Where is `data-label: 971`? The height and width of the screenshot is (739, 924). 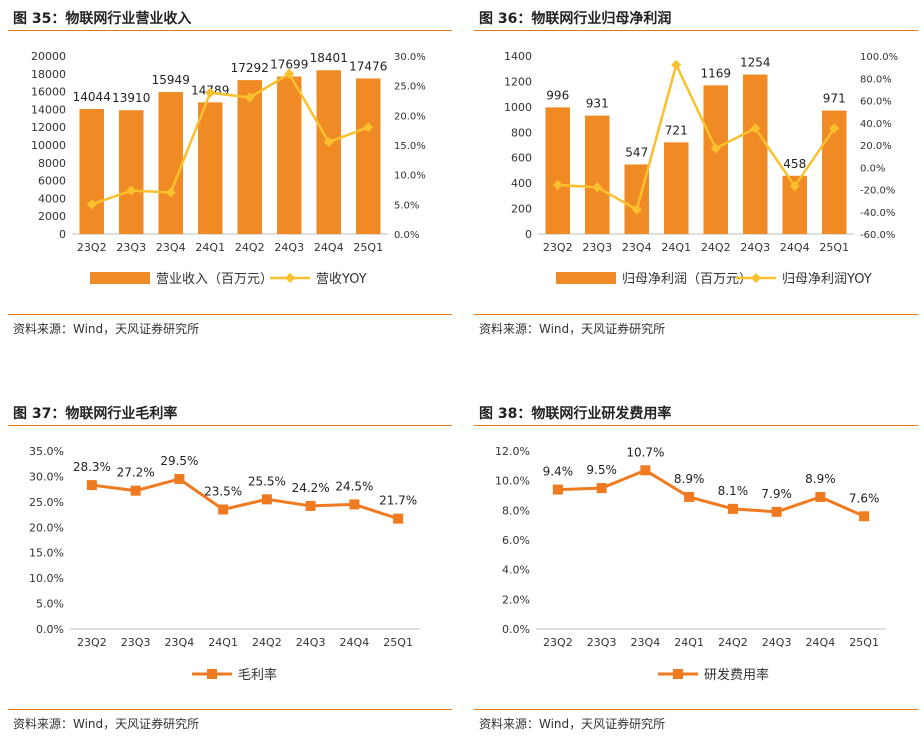 data-label: 971 is located at coordinates (834, 99).